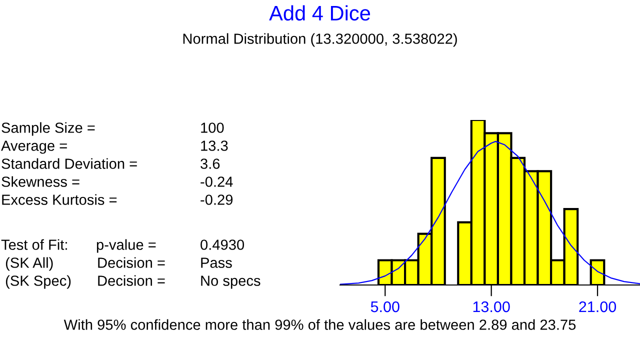  Describe the element at coordinates (214, 145) in the screenshot. I see `text: 13.3` at that location.